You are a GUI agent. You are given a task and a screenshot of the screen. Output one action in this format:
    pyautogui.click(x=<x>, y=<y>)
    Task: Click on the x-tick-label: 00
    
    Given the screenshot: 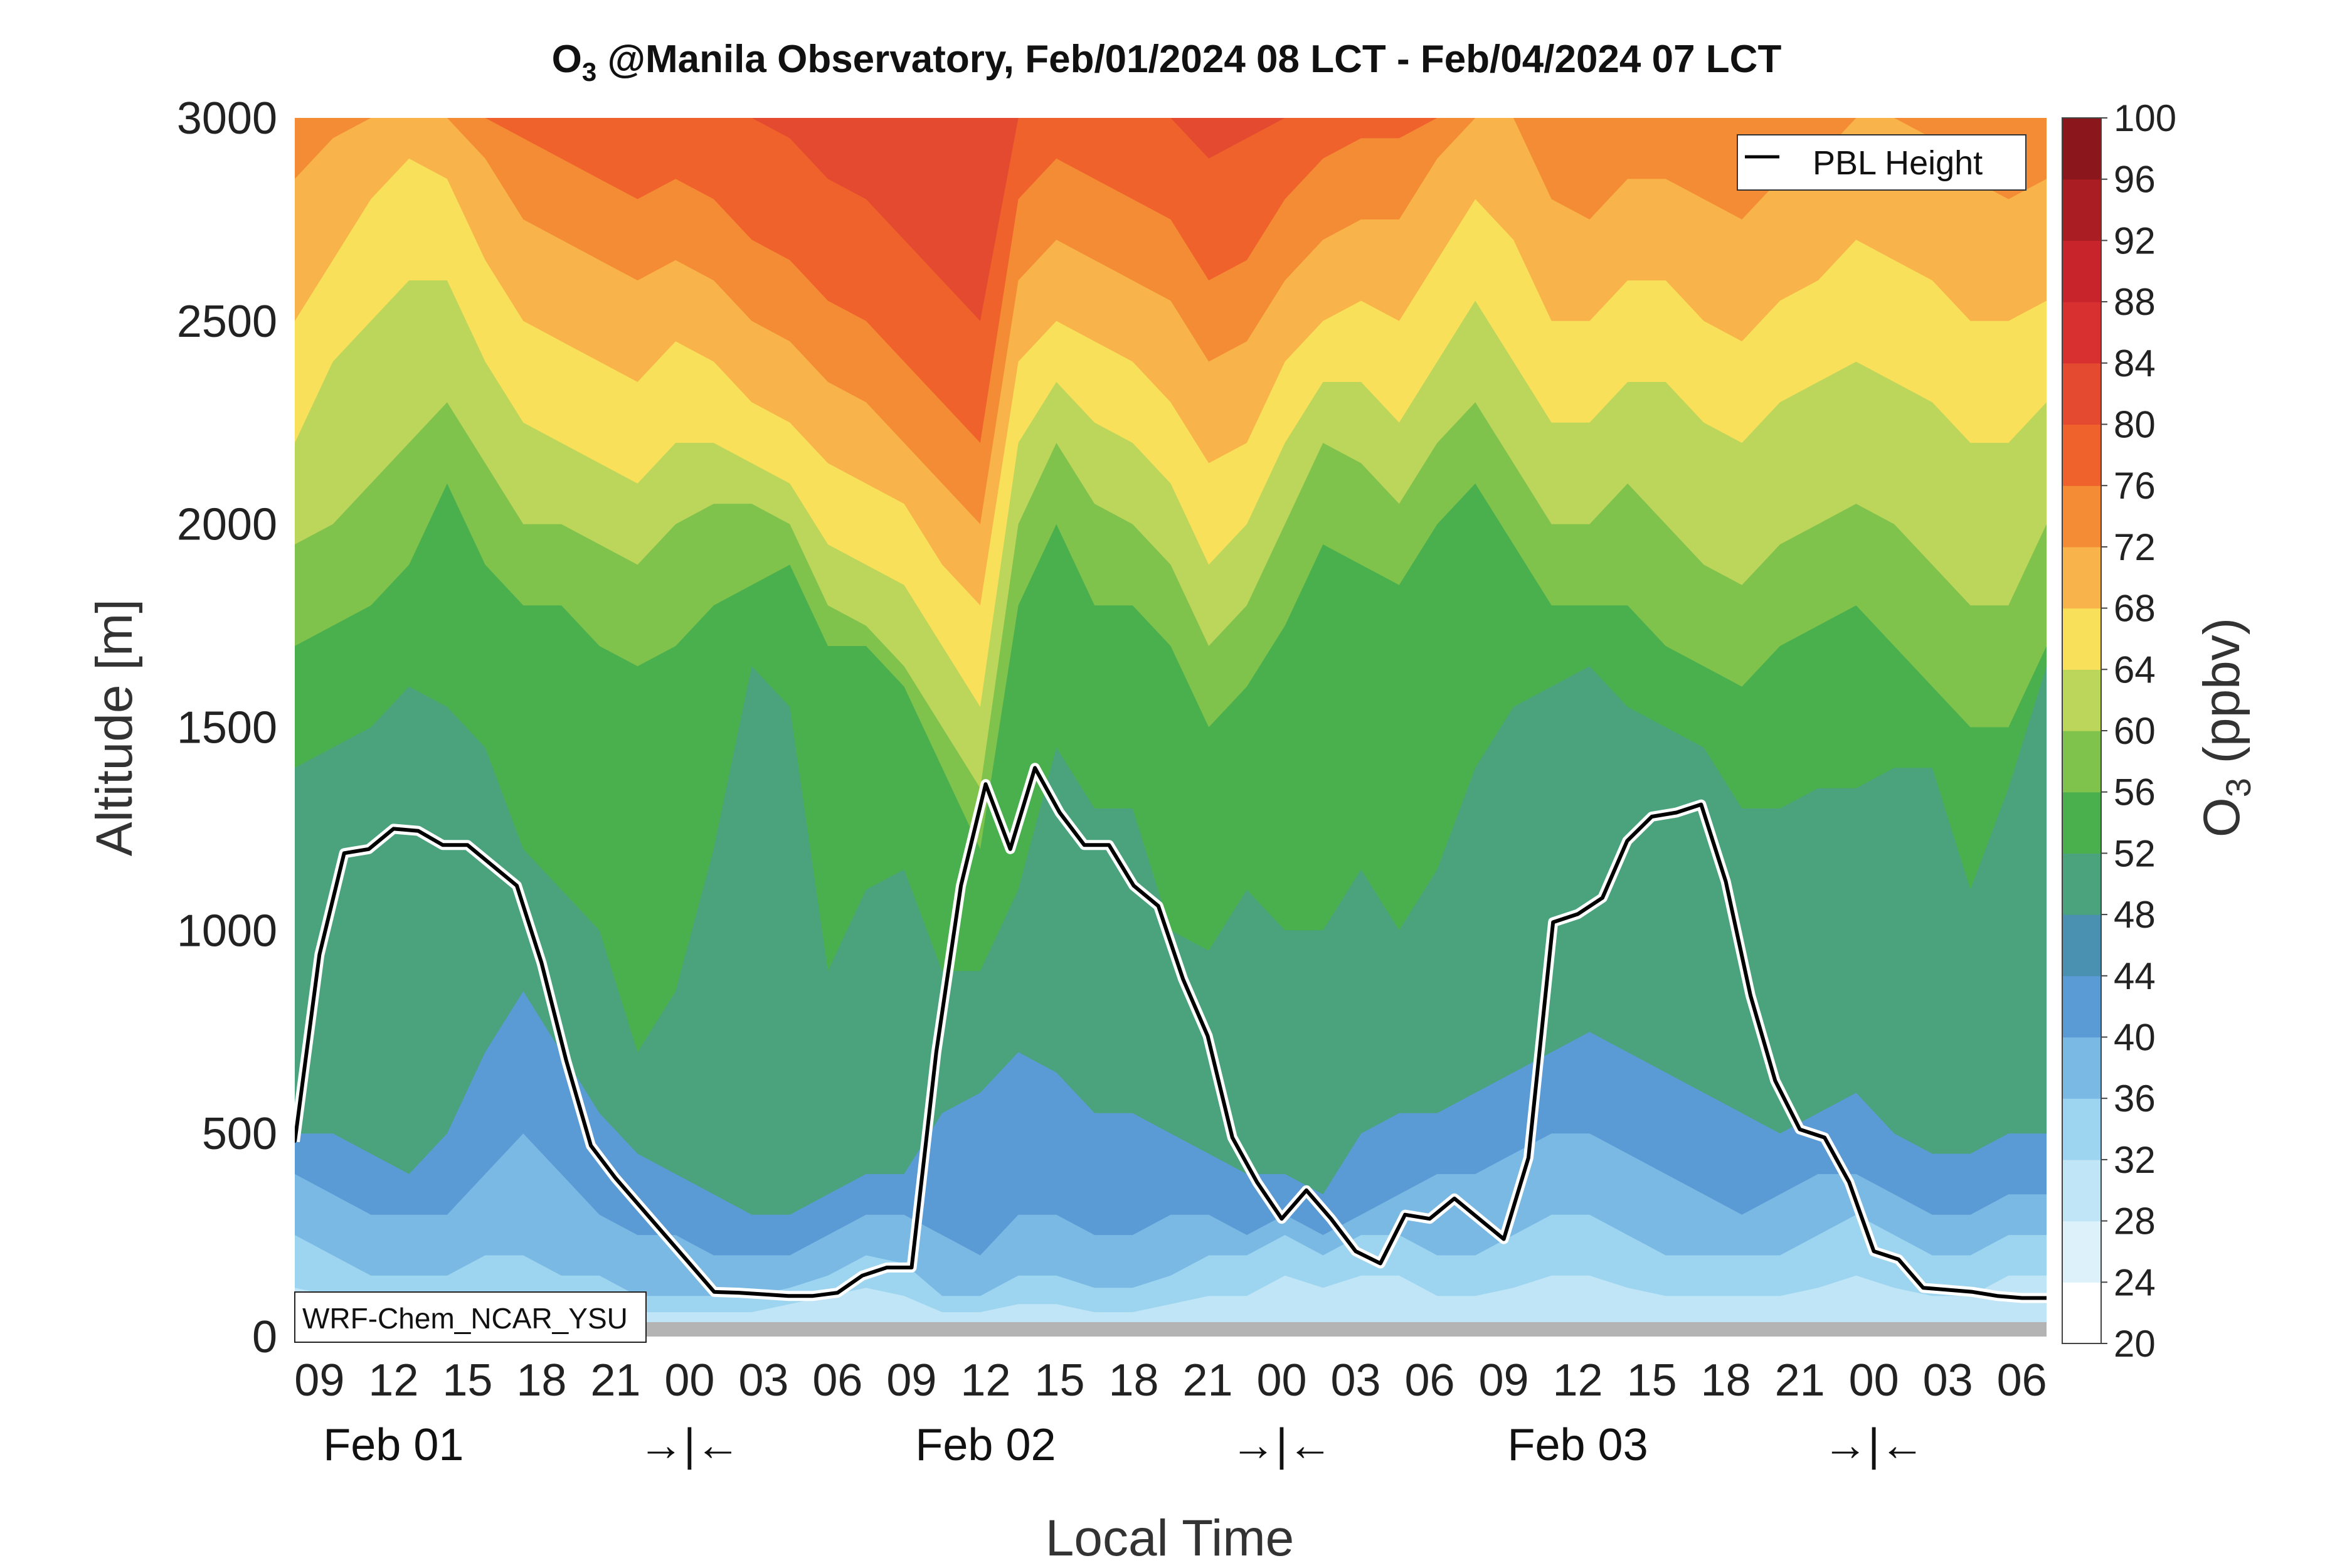 What is the action you would take?
    pyautogui.click(x=1874, y=1380)
    